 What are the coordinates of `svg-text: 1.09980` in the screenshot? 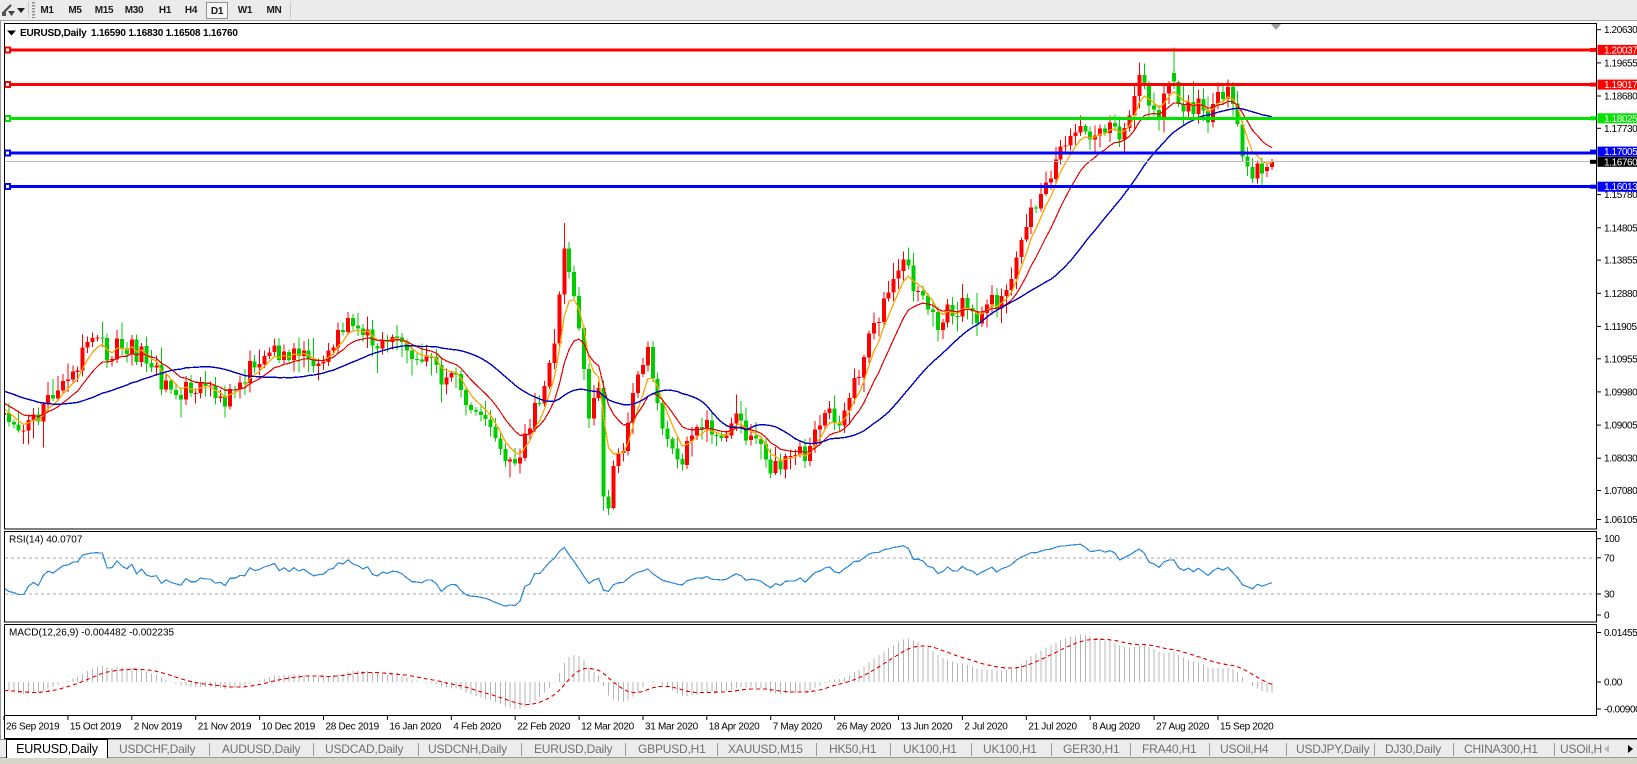 It's located at (1620, 392).